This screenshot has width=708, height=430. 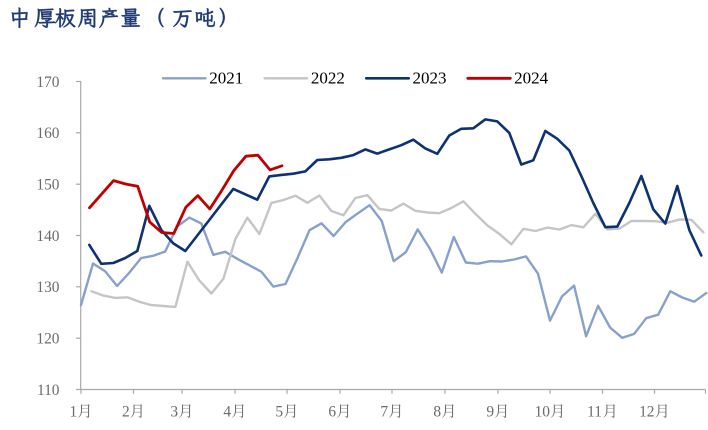 What do you see at coordinates (47, 133) in the screenshot?
I see `svg-text: 160` at bounding box center [47, 133].